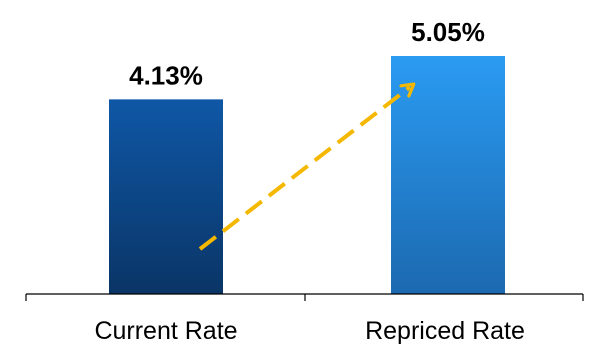  What do you see at coordinates (448, 175) in the screenshot?
I see `bar-repriced-rate` at bounding box center [448, 175].